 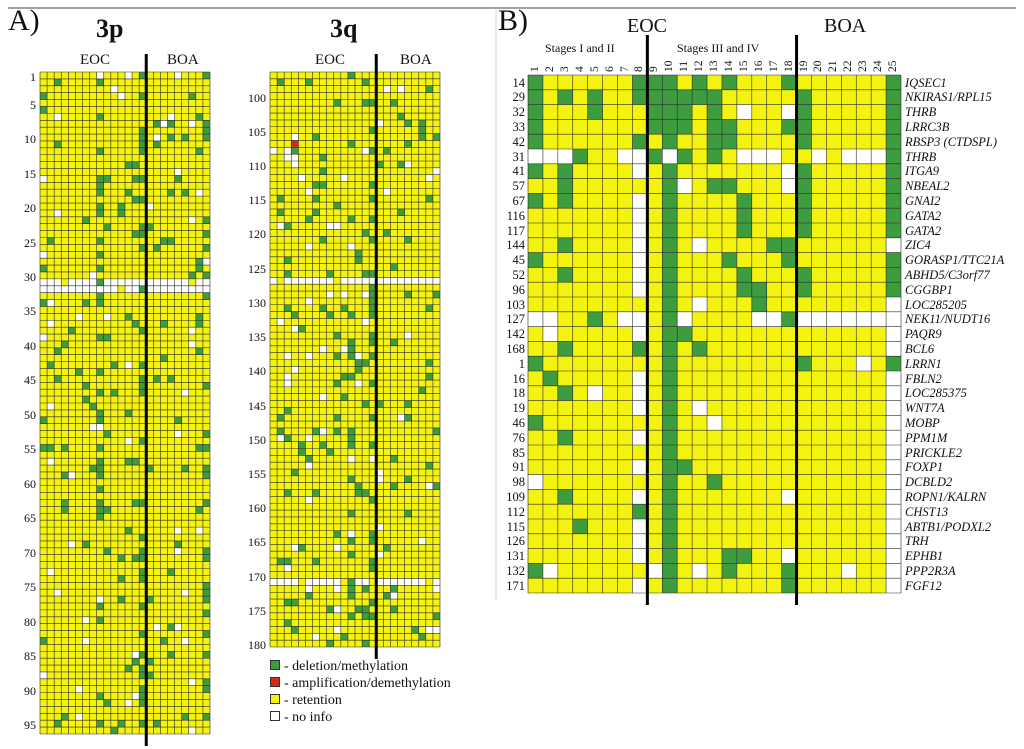 What do you see at coordinates (519, 393) in the screenshot?
I see `row-id-label: 18` at bounding box center [519, 393].